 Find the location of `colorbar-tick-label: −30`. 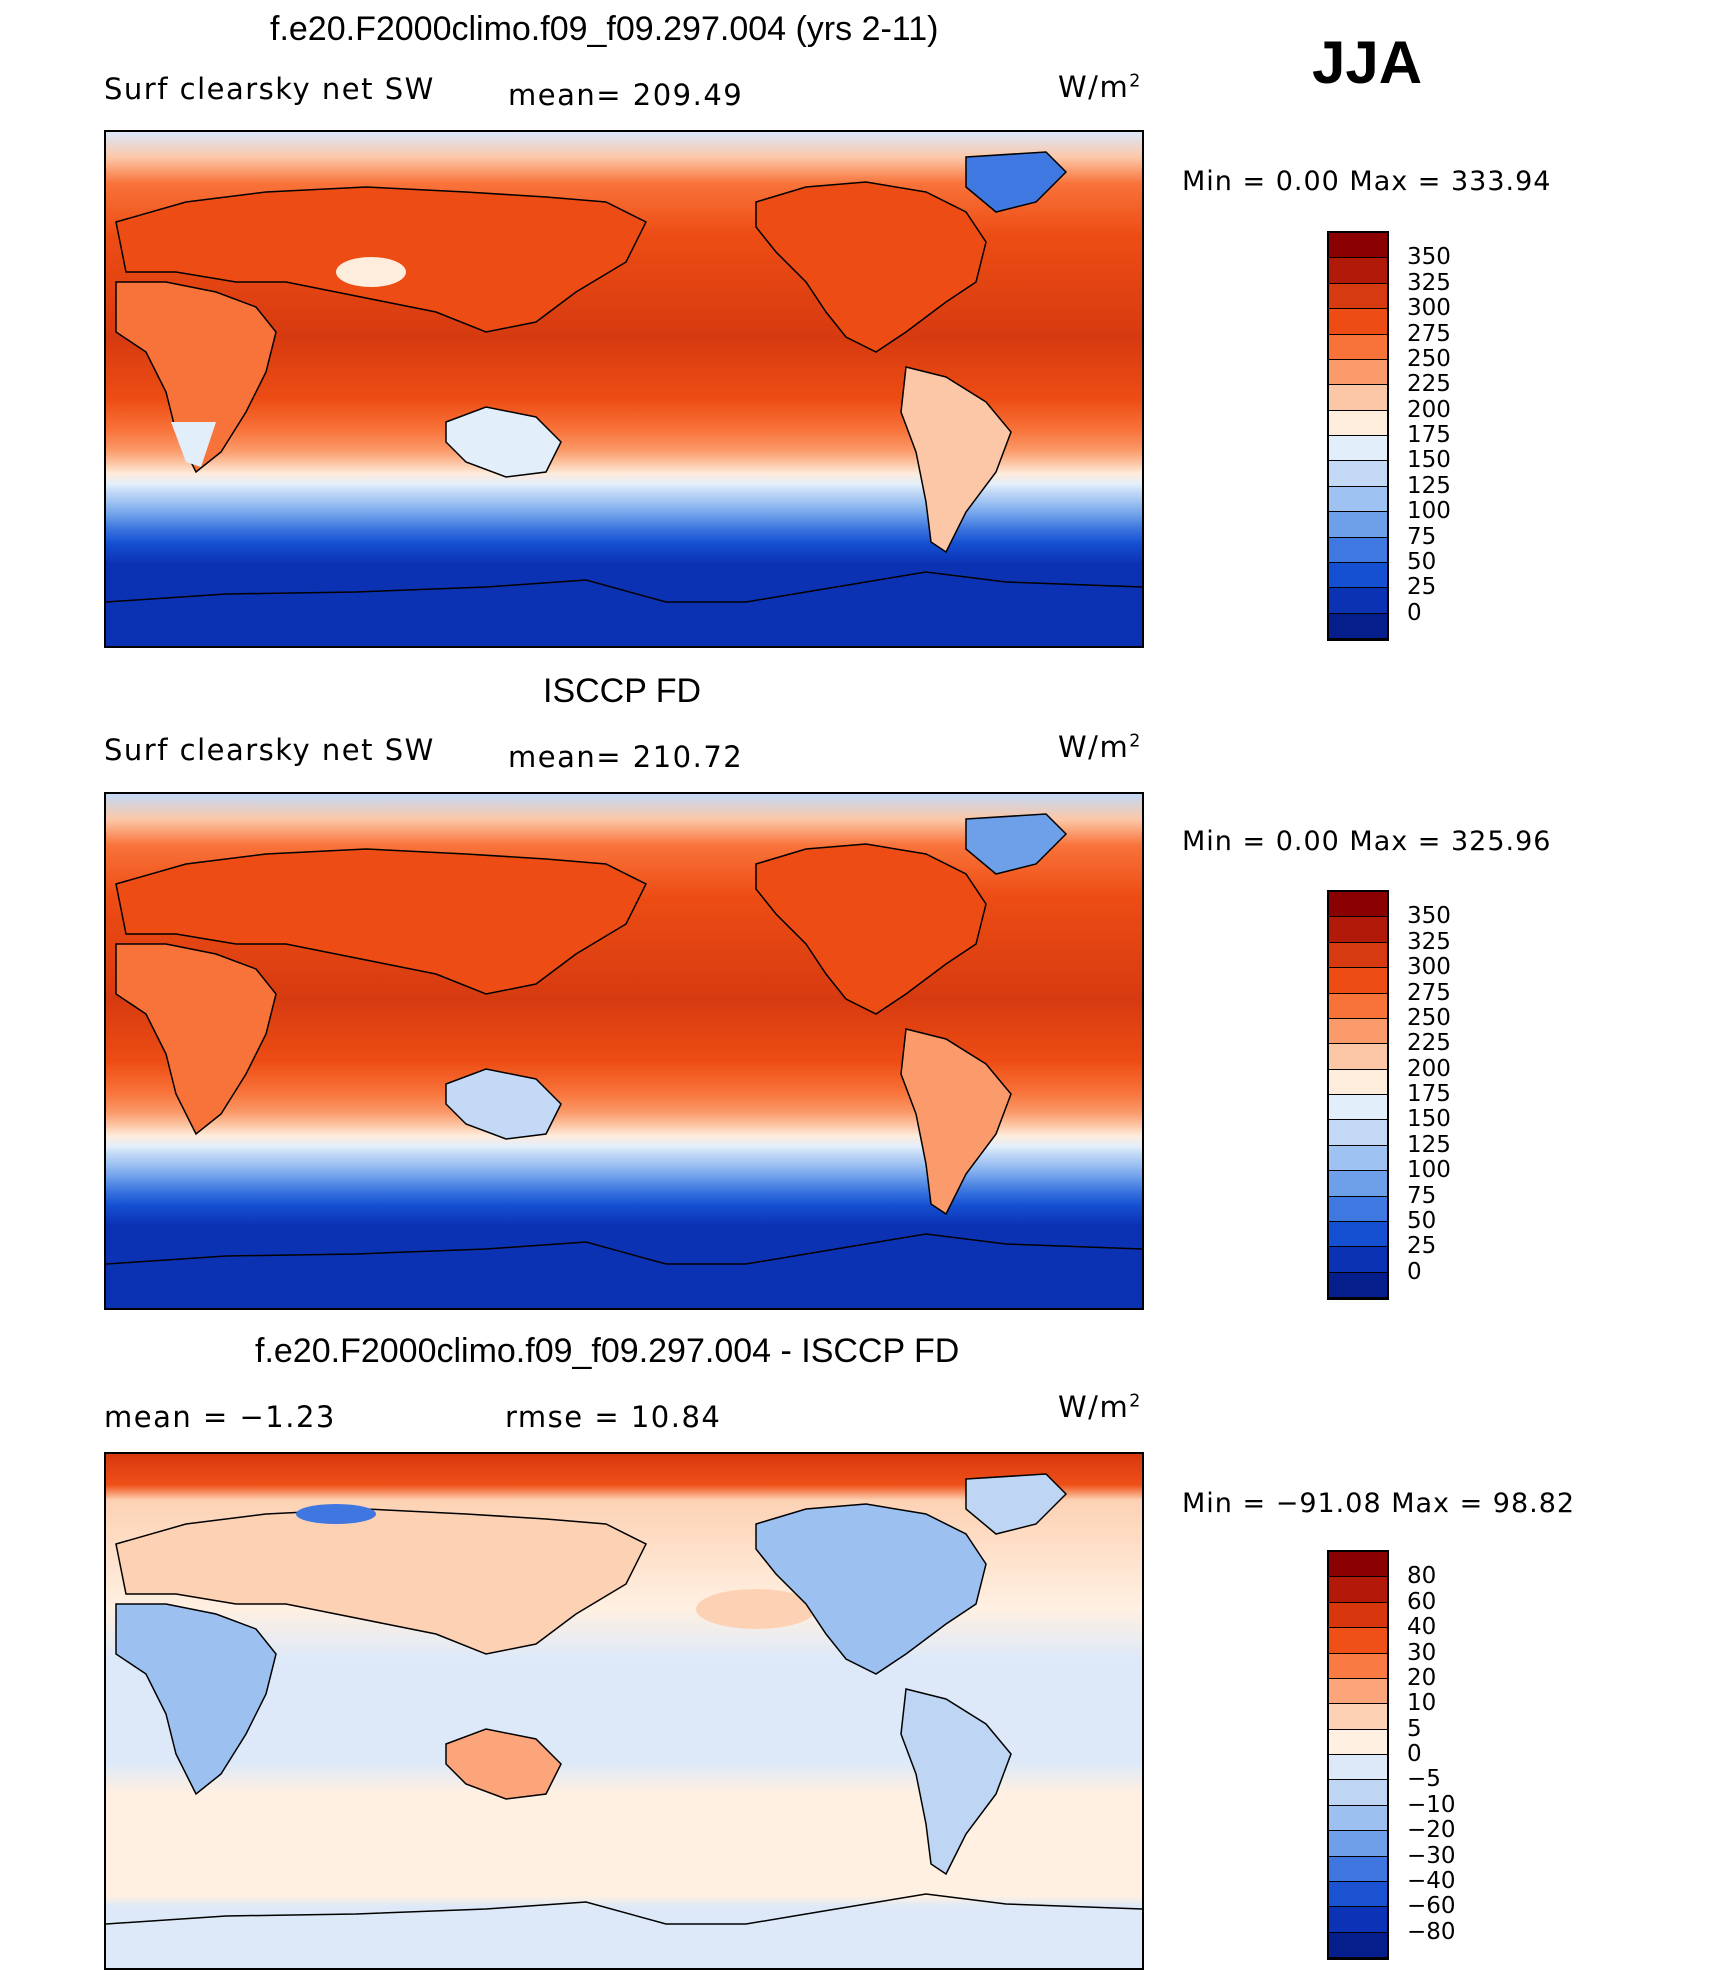

colorbar-tick-label: −30 is located at coordinates (1431, 1855).